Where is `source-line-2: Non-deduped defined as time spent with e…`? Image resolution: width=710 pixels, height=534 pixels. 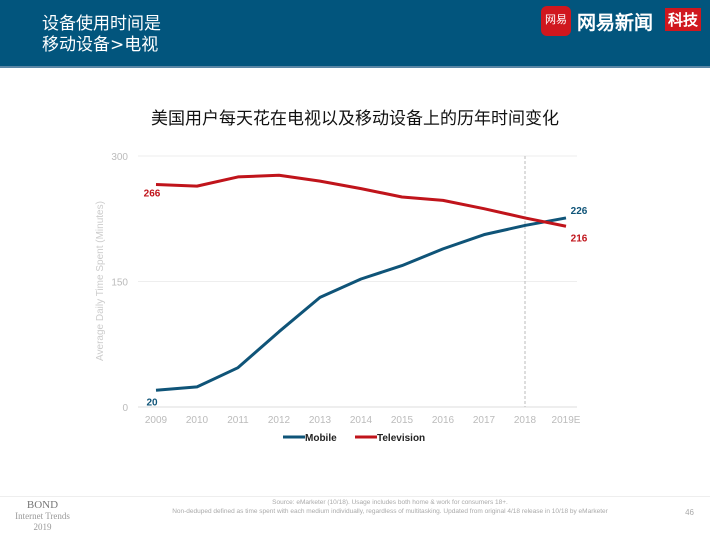 source-line-2: Non-deduped defined as time spent with e… is located at coordinates (390, 511).